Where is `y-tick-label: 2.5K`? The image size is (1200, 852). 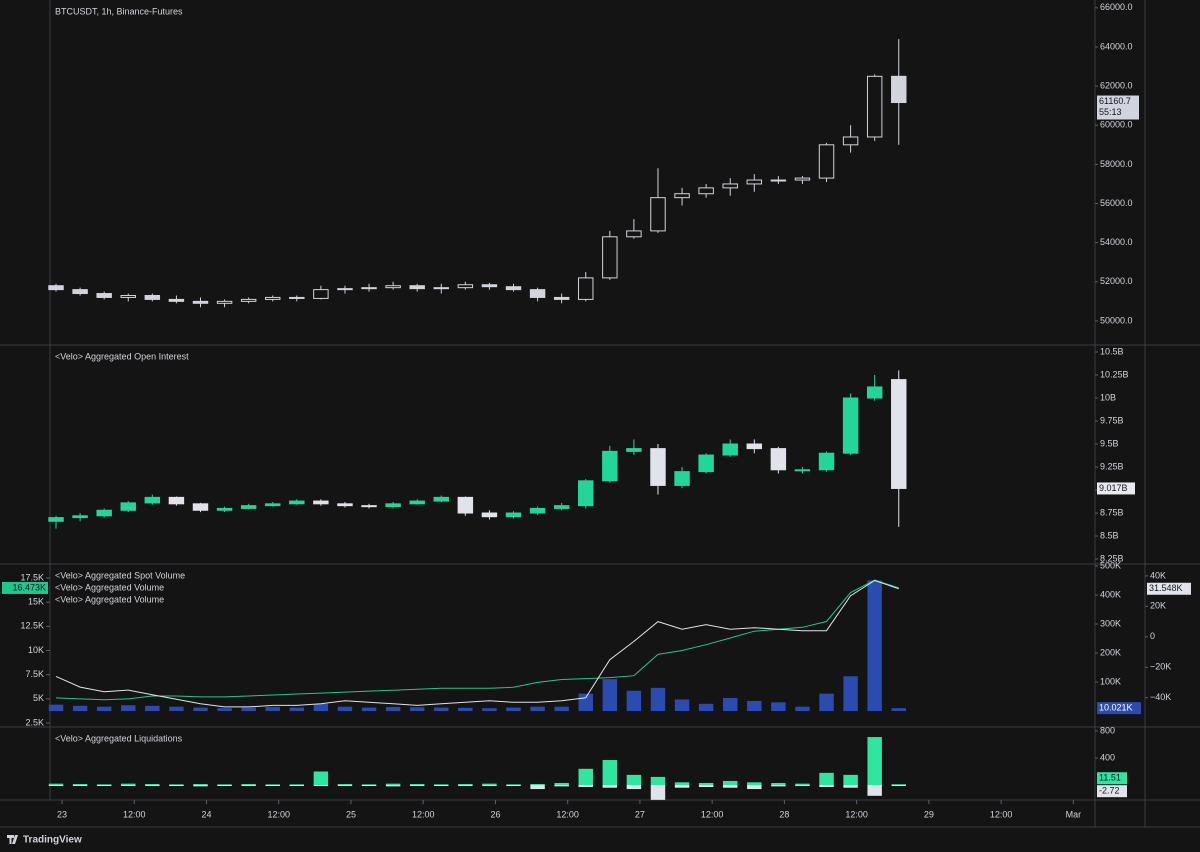 y-tick-label: 2.5K is located at coordinates (34, 722).